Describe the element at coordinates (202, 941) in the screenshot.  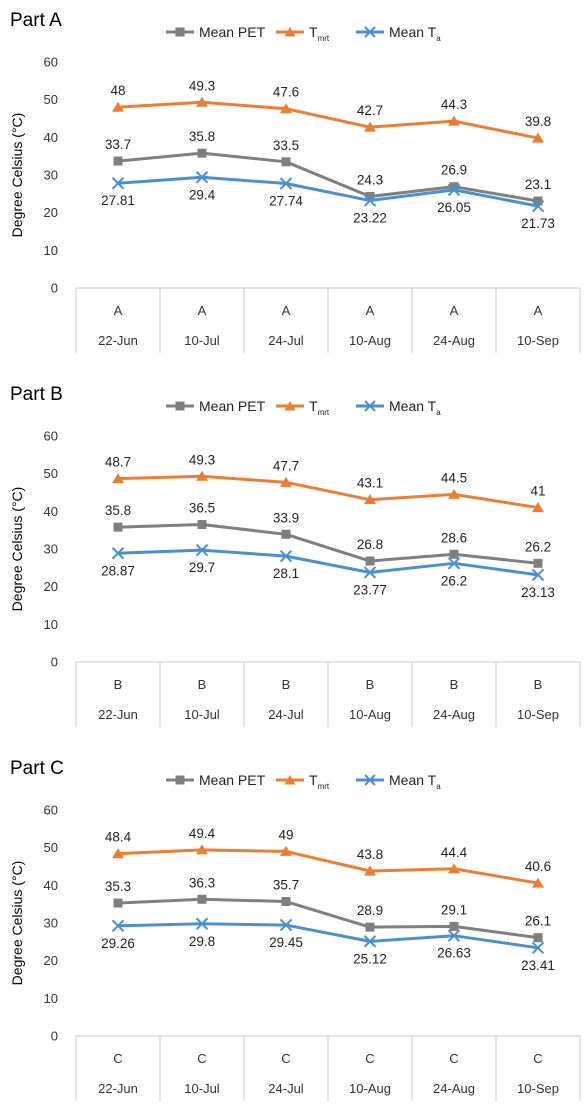
I see `data-label-ta: 29.8` at that location.